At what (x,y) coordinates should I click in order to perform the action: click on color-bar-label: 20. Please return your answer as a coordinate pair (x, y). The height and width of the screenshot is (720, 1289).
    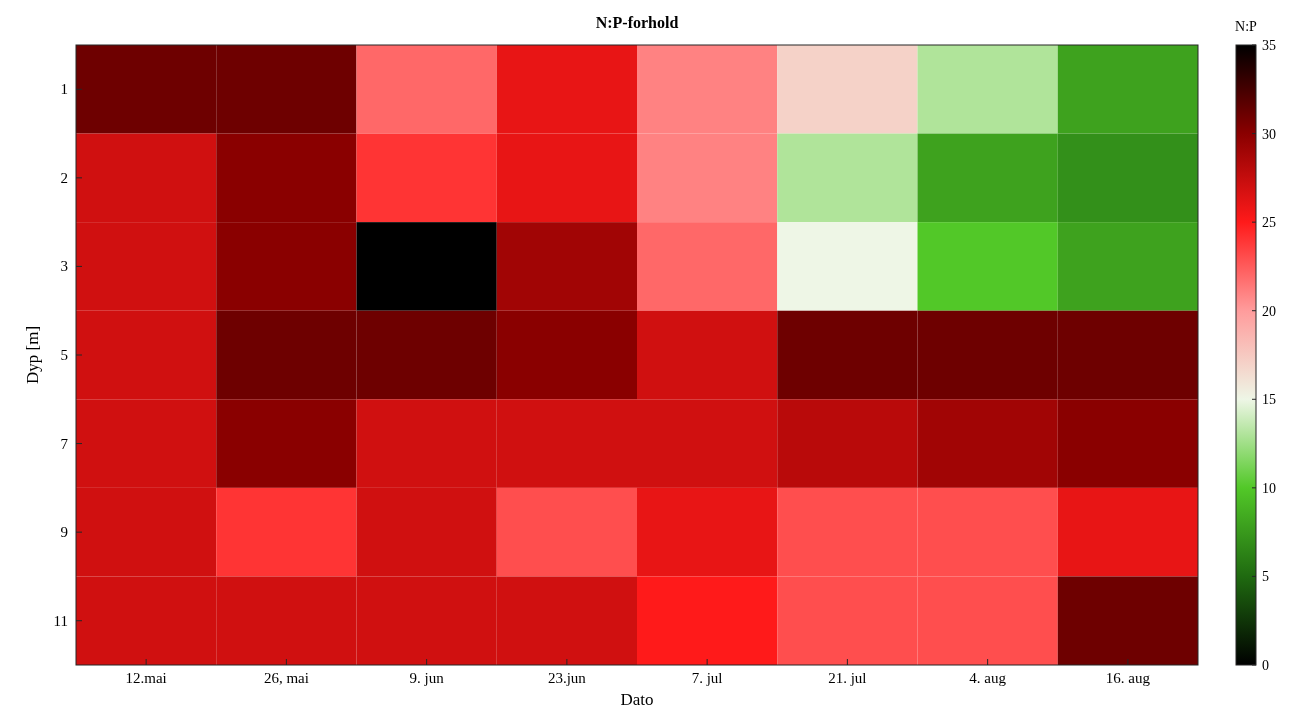
    Looking at the image, I should click on (1269, 311).